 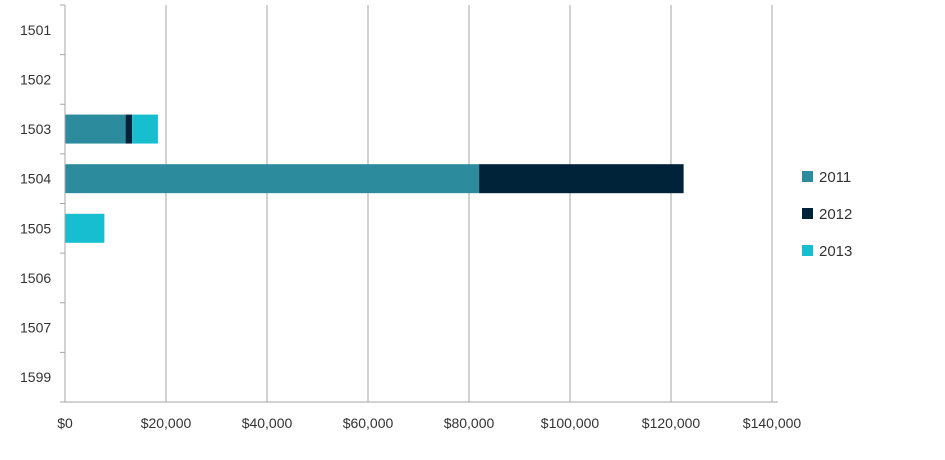 What do you see at coordinates (368, 423) in the screenshot?
I see `x-tick-label: $60,000` at bounding box center [368, 423].